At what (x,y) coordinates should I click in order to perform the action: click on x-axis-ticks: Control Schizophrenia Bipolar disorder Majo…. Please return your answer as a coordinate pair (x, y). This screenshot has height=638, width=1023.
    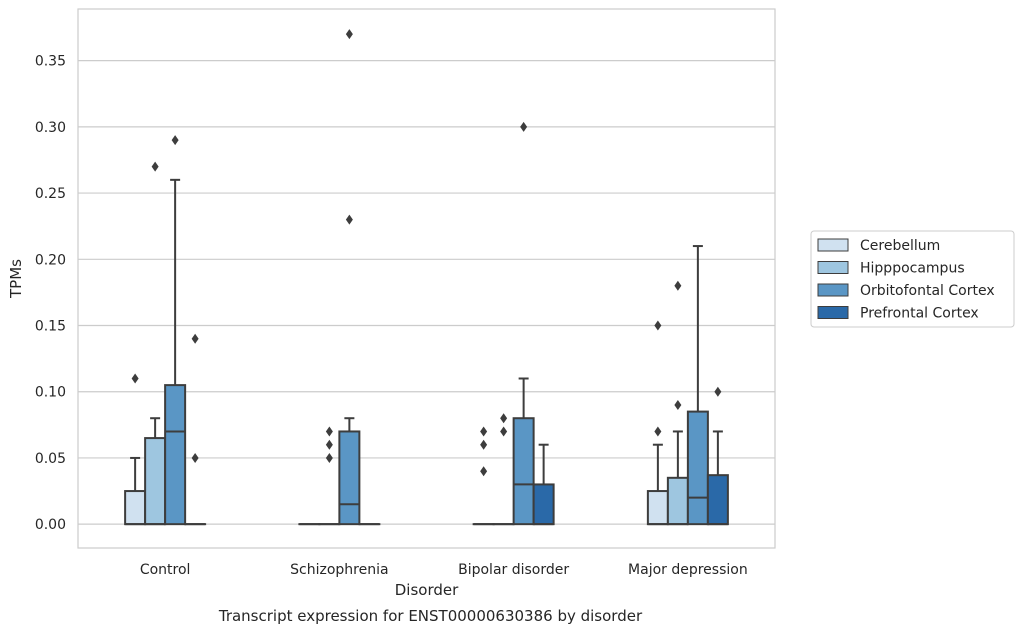
    Looking at the image, I should click on (444, 570).